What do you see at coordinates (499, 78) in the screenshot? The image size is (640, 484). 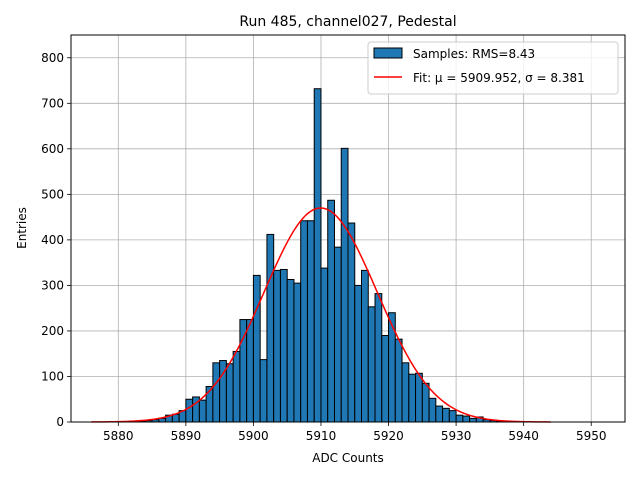 I see `legend-label-fit: Fit: μ = 5909.952, σ = 8.381` at bounding box center [499, 78].